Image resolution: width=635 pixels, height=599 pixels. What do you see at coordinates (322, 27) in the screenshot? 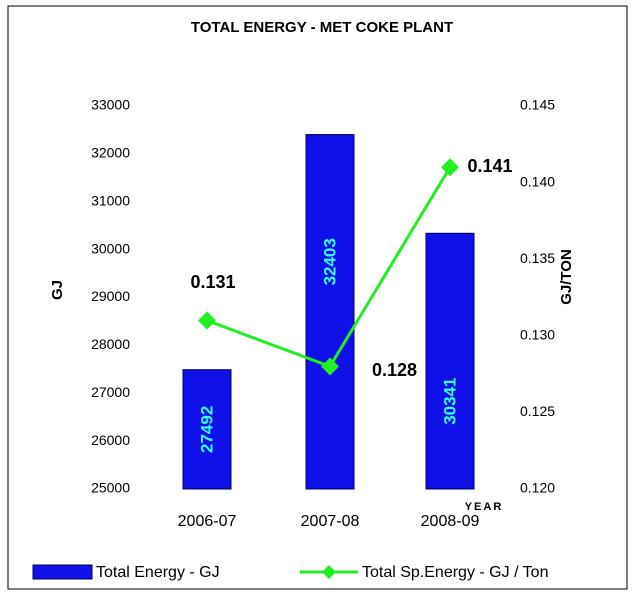
I see `chart-title: TOTAL ENERGY - MET COKE PLANT` at bounding box center [322, 27].